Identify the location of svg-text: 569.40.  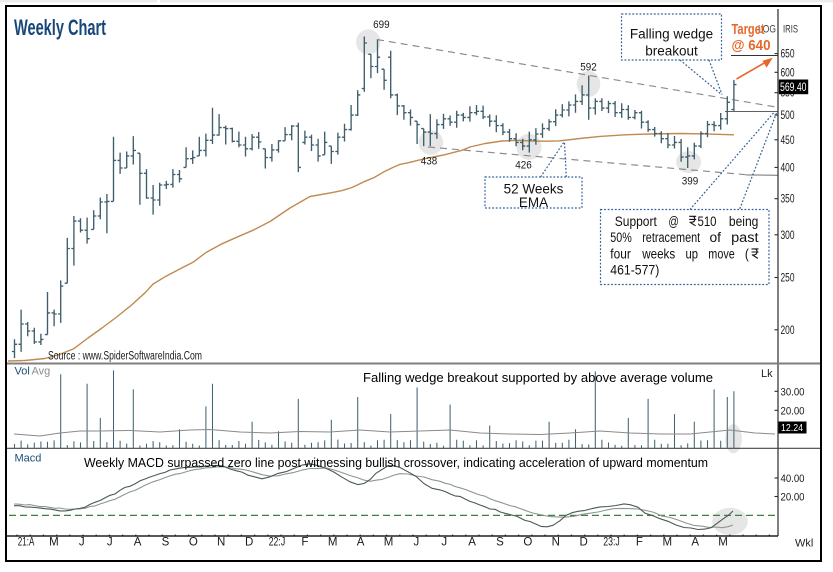
(793, 88).